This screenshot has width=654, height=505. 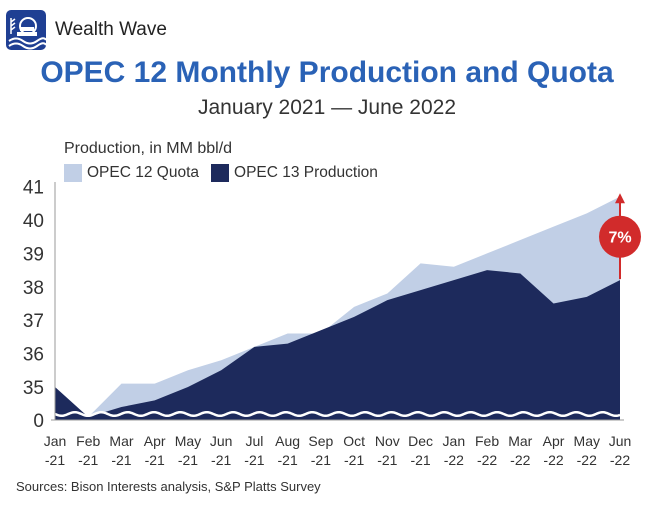 I want to click on legend-swatch-quota, so click(x=73, y=173).